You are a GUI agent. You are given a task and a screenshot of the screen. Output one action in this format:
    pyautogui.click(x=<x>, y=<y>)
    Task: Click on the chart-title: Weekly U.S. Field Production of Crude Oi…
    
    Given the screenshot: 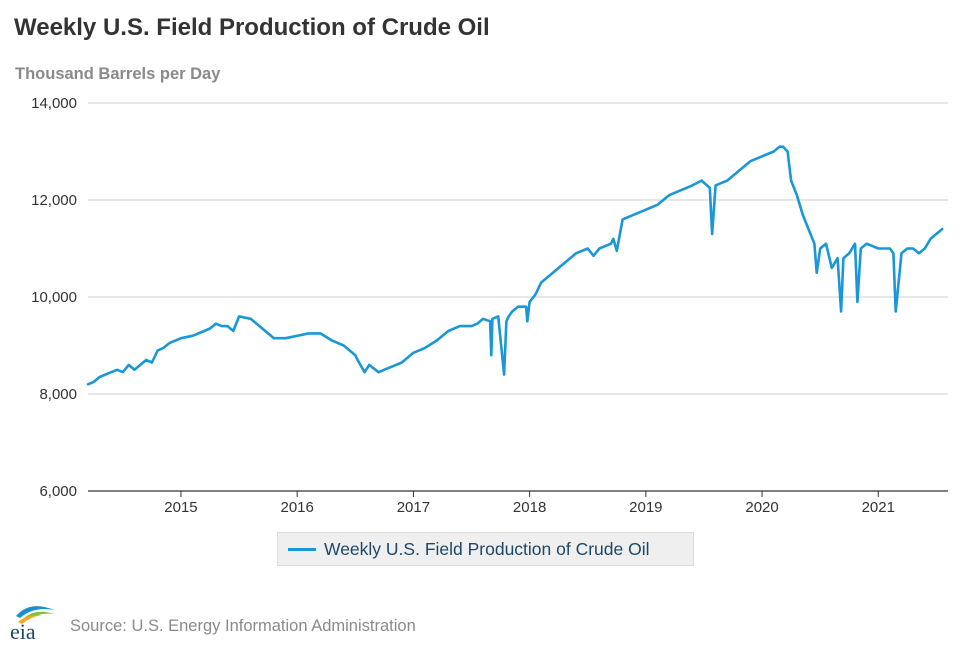 What is the action you would take?
    pyautogui.click(x=252, y=27)
    